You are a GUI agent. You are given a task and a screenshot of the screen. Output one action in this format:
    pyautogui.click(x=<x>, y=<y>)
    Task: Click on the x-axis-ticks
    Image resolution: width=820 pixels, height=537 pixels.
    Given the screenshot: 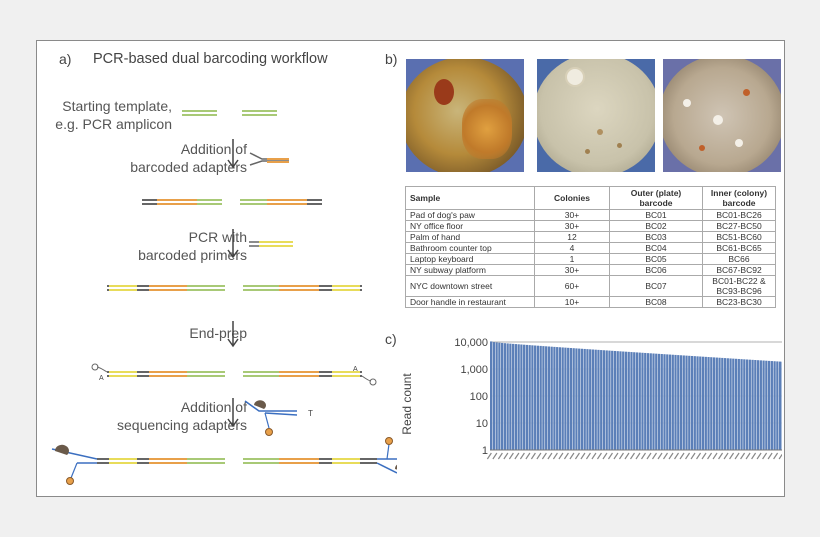 What is the action you would take?
    pyautogui.click(x=634, y=456)
    